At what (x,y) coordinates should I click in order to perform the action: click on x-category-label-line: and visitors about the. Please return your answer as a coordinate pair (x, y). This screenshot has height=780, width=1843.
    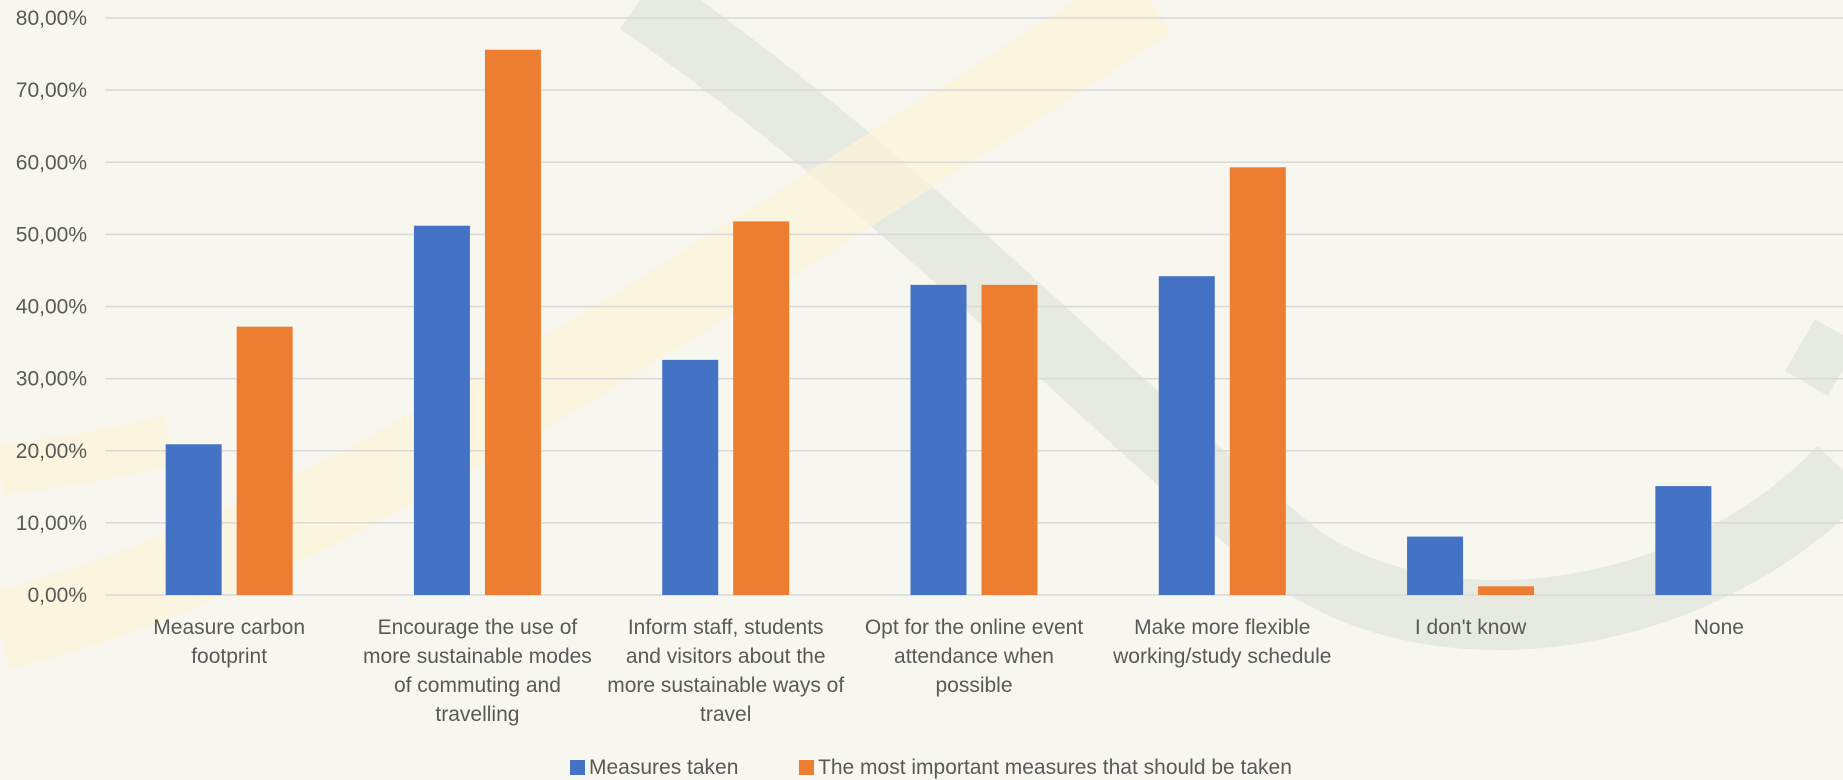
    Looking at the image, I should click on (726, 656).